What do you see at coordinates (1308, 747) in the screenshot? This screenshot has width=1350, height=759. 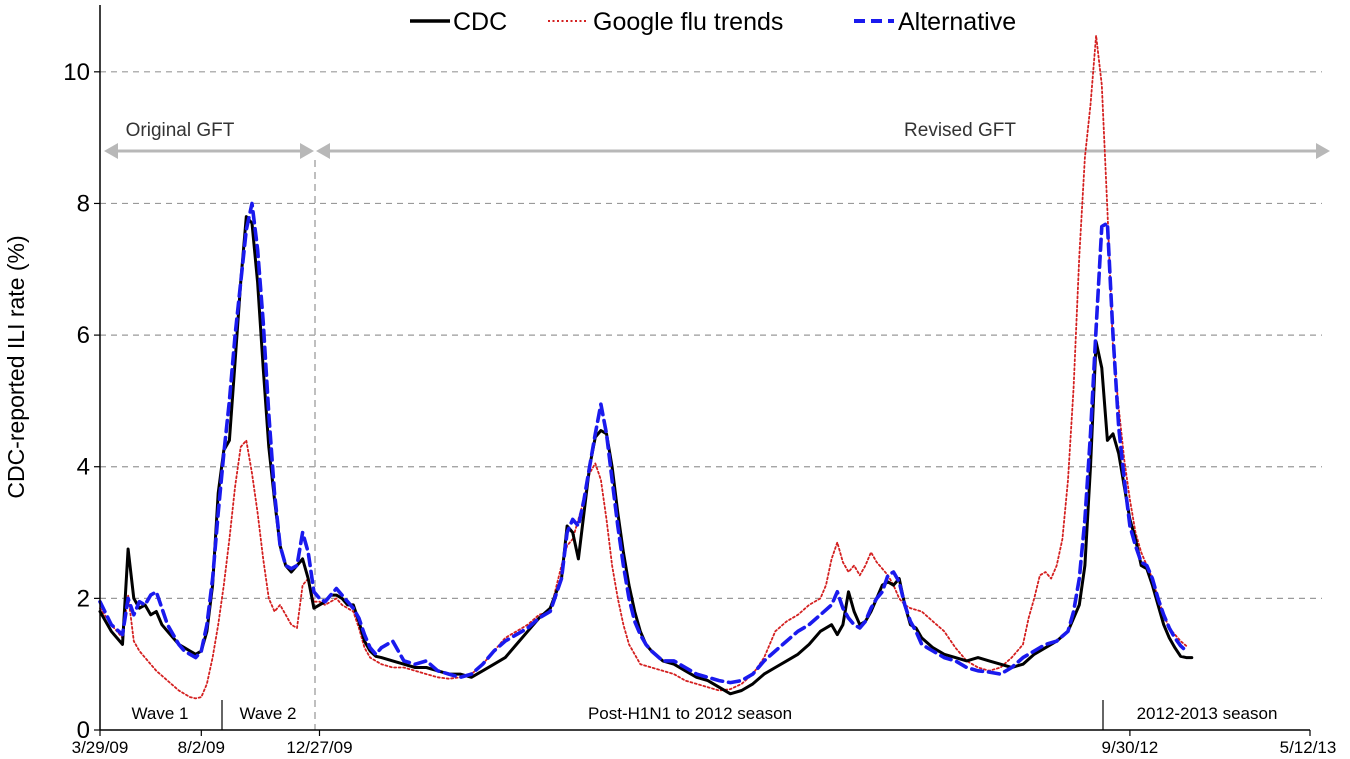 I see `x-tick-label: 5/12/13` at bounding box center [1308, 747].